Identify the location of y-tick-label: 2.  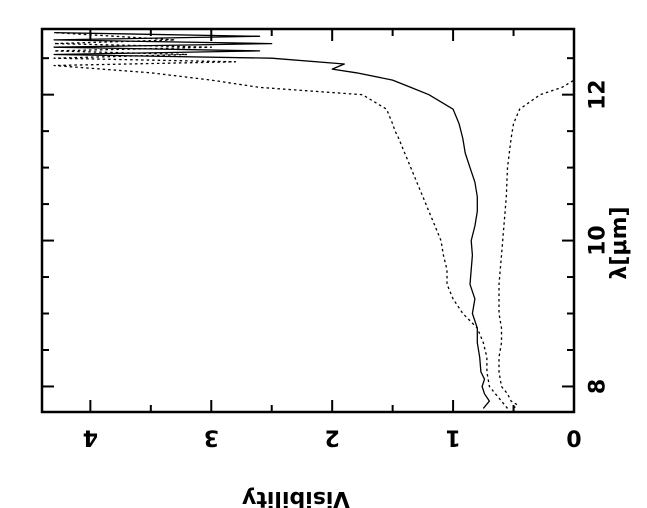
(332, 437).